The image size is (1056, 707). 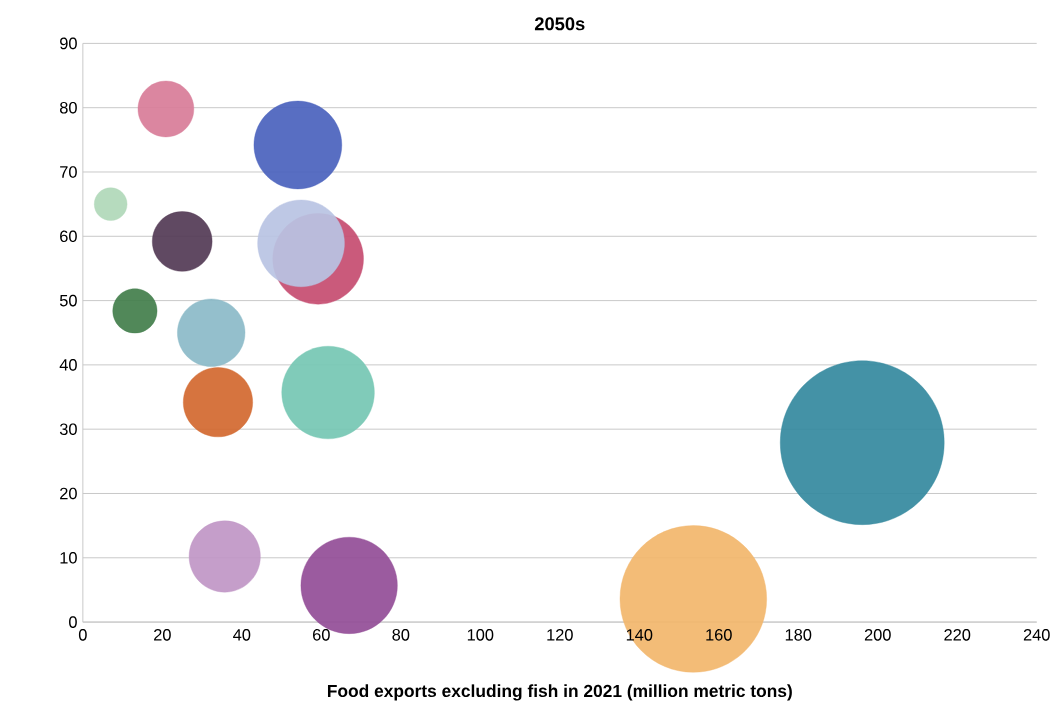 What do you see at coordinates (68, 300) in the screenshot?
I see `y-tick-label: 50` at bounding box center [68, 300].